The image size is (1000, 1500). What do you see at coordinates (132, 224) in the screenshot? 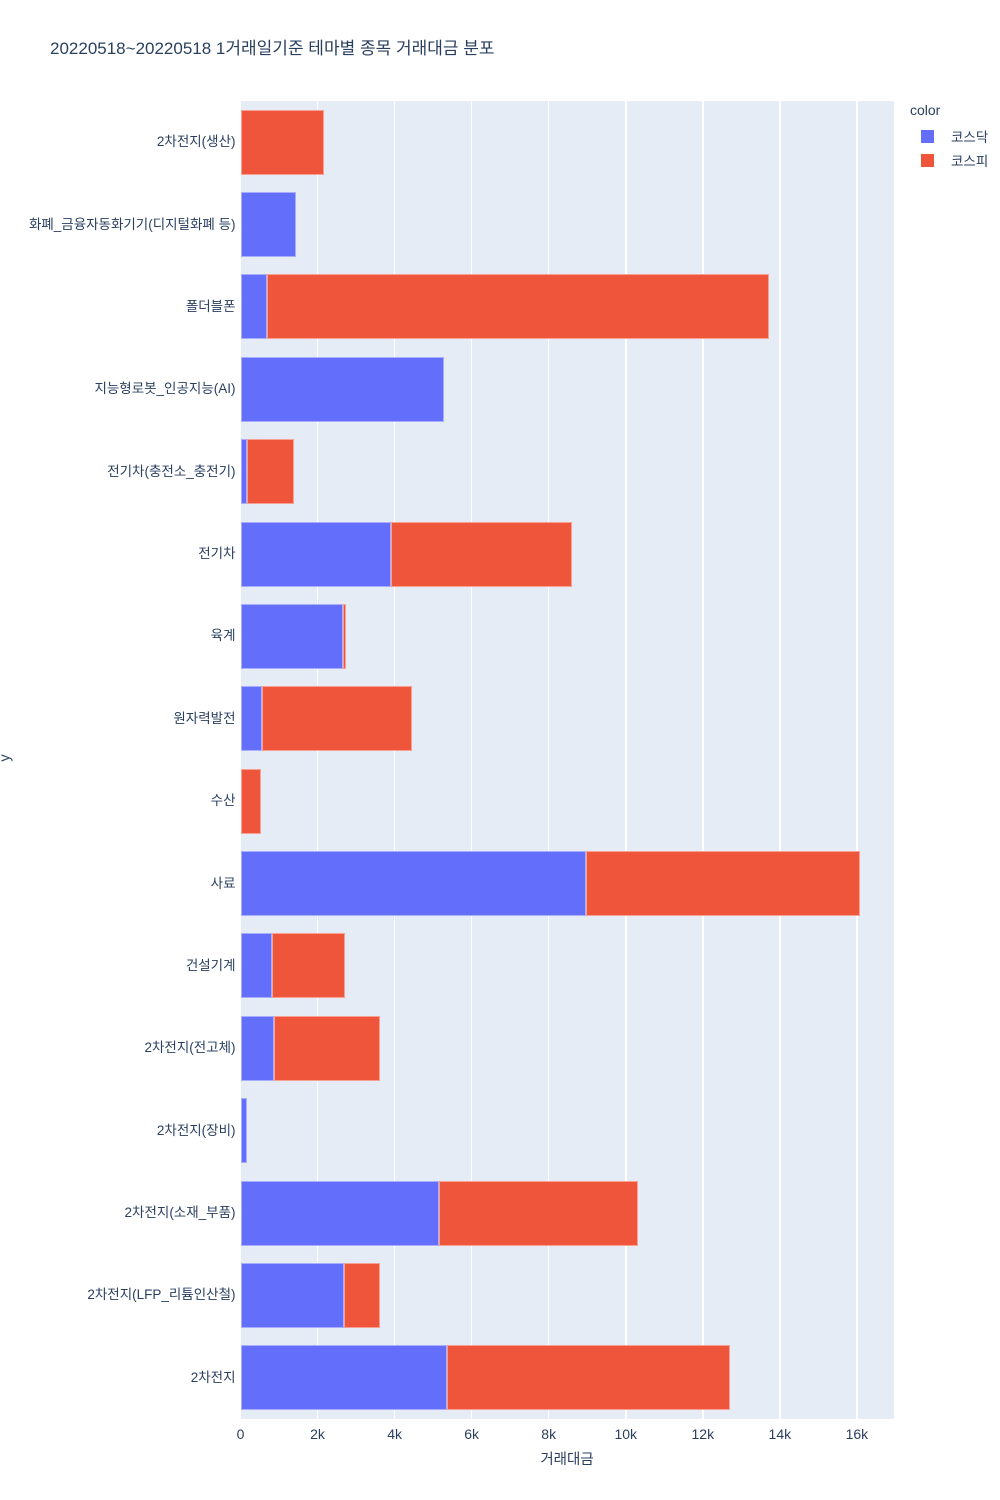
I see `y-axis-category-label: 화폐_금융자동화기기(디지털화폐 등)` at bounding box center [132, 224].